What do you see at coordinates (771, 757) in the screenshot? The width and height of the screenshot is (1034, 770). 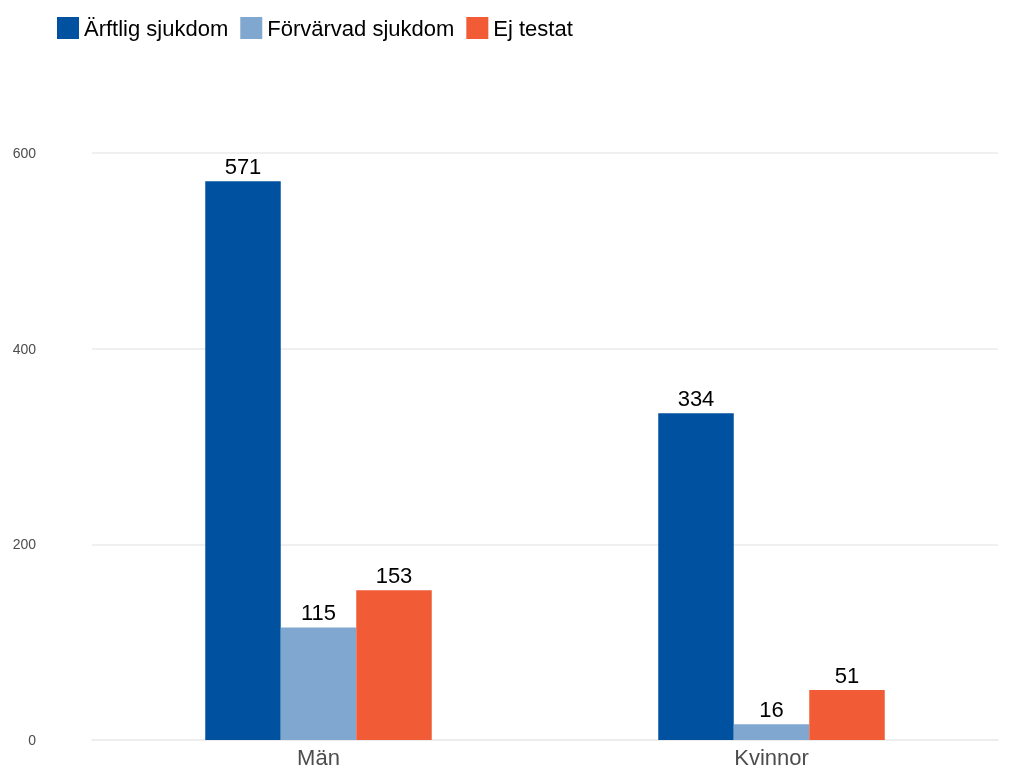 I see `x-tick-label: Kvinnor` at bounding box center [771, 757].